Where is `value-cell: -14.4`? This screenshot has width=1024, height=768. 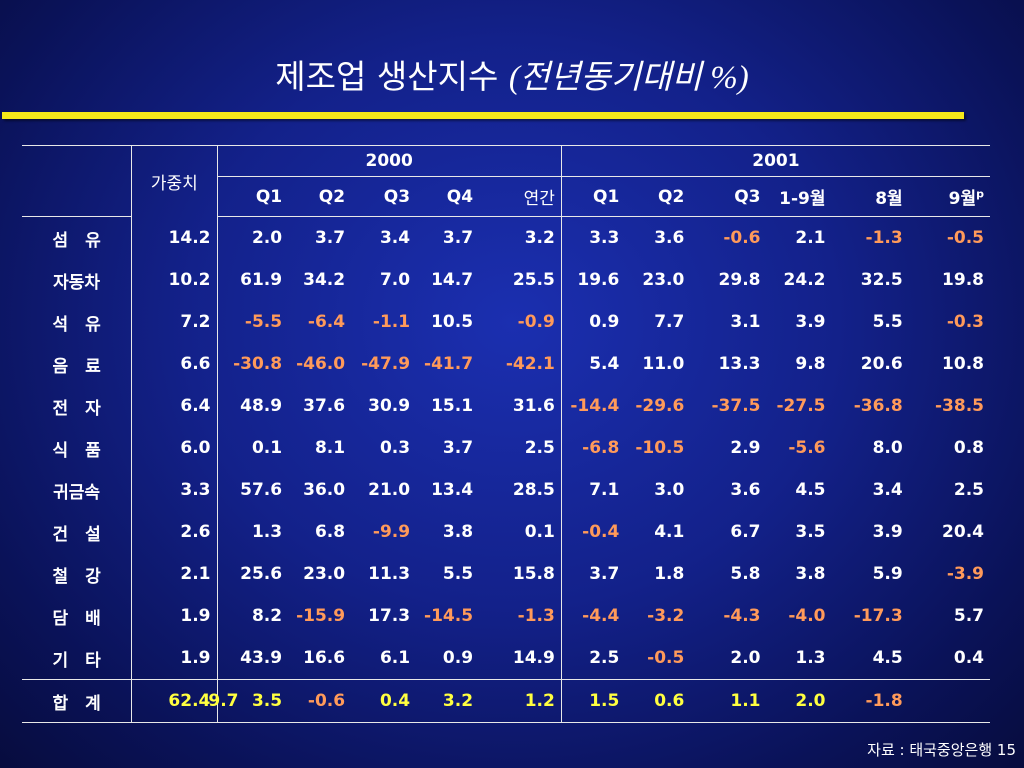
value-cell: -14.4 is located at coordinates (593, 406).